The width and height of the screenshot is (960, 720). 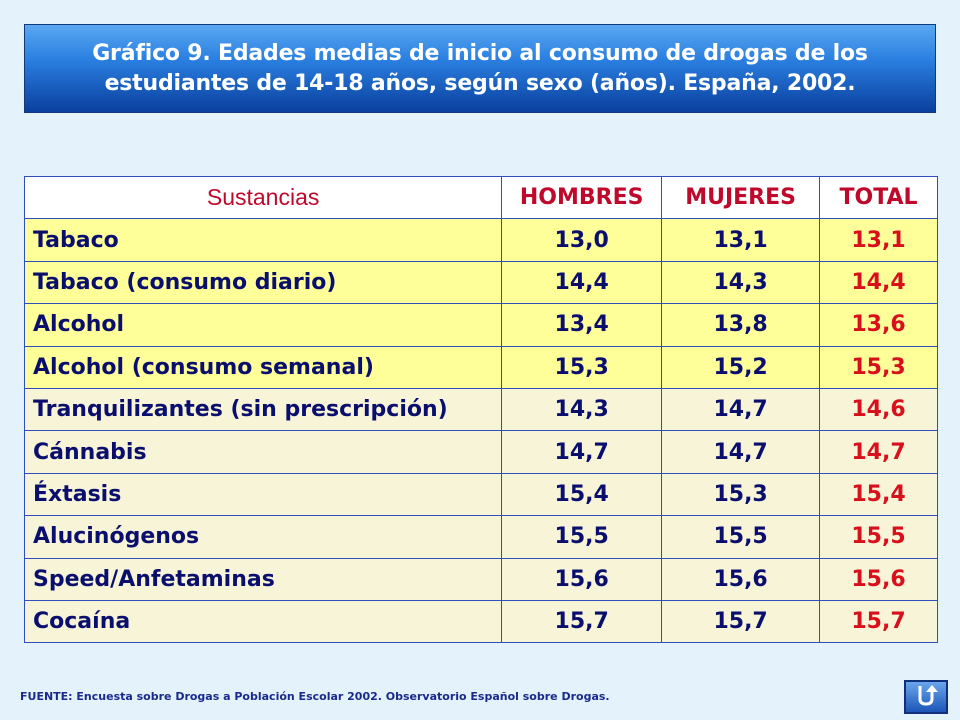 What do you see at coordinates (263, 282) in the screenshot?
I see `cell-sustancia: Tabaco (consumo diario)` at bounding box center [263, 282].